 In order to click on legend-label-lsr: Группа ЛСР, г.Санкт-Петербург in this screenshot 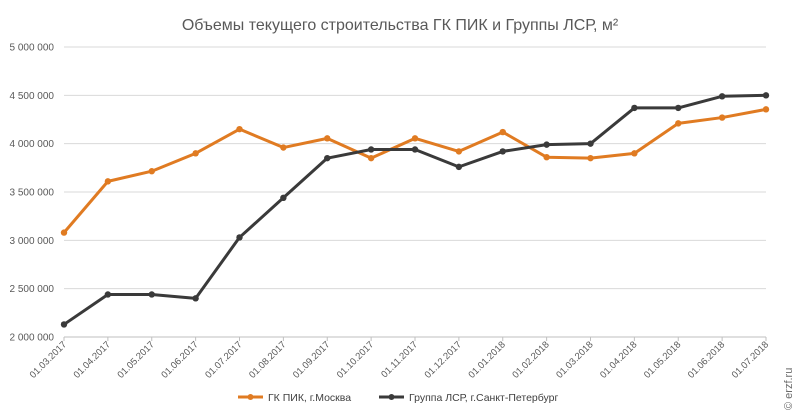, I will do `click(484, 398)`.